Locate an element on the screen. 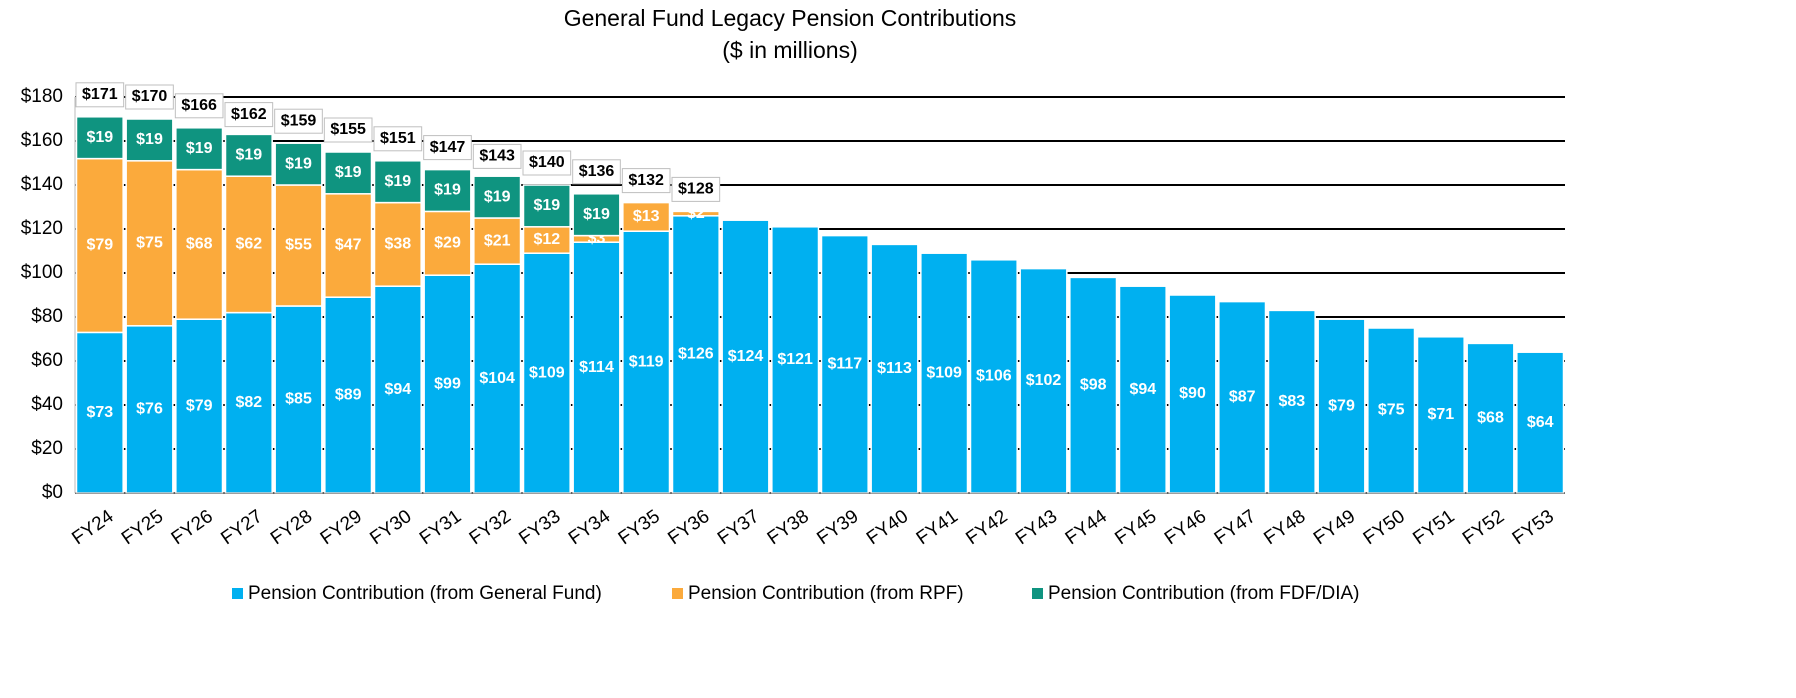  total-label: $136 is located at coordinates (597, 171).